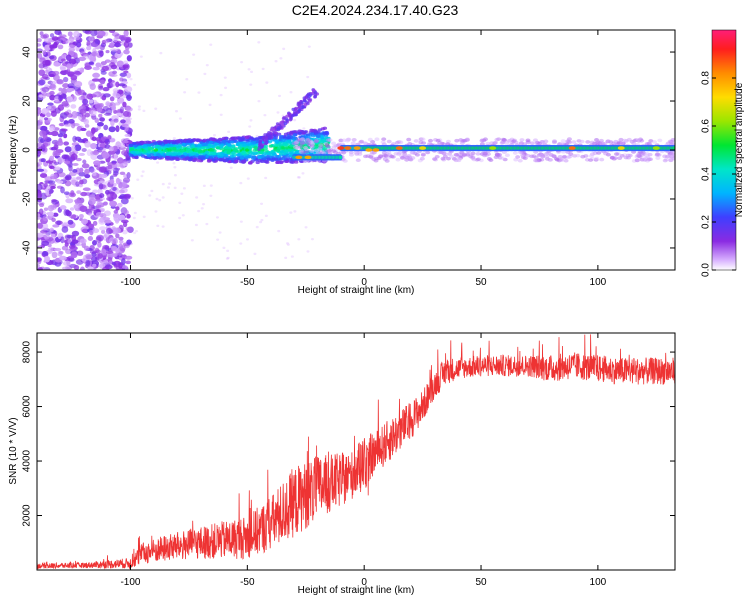 This screenshot has width=750, height=600. I want to click on x-tick-label: -50, so click(247, 282).